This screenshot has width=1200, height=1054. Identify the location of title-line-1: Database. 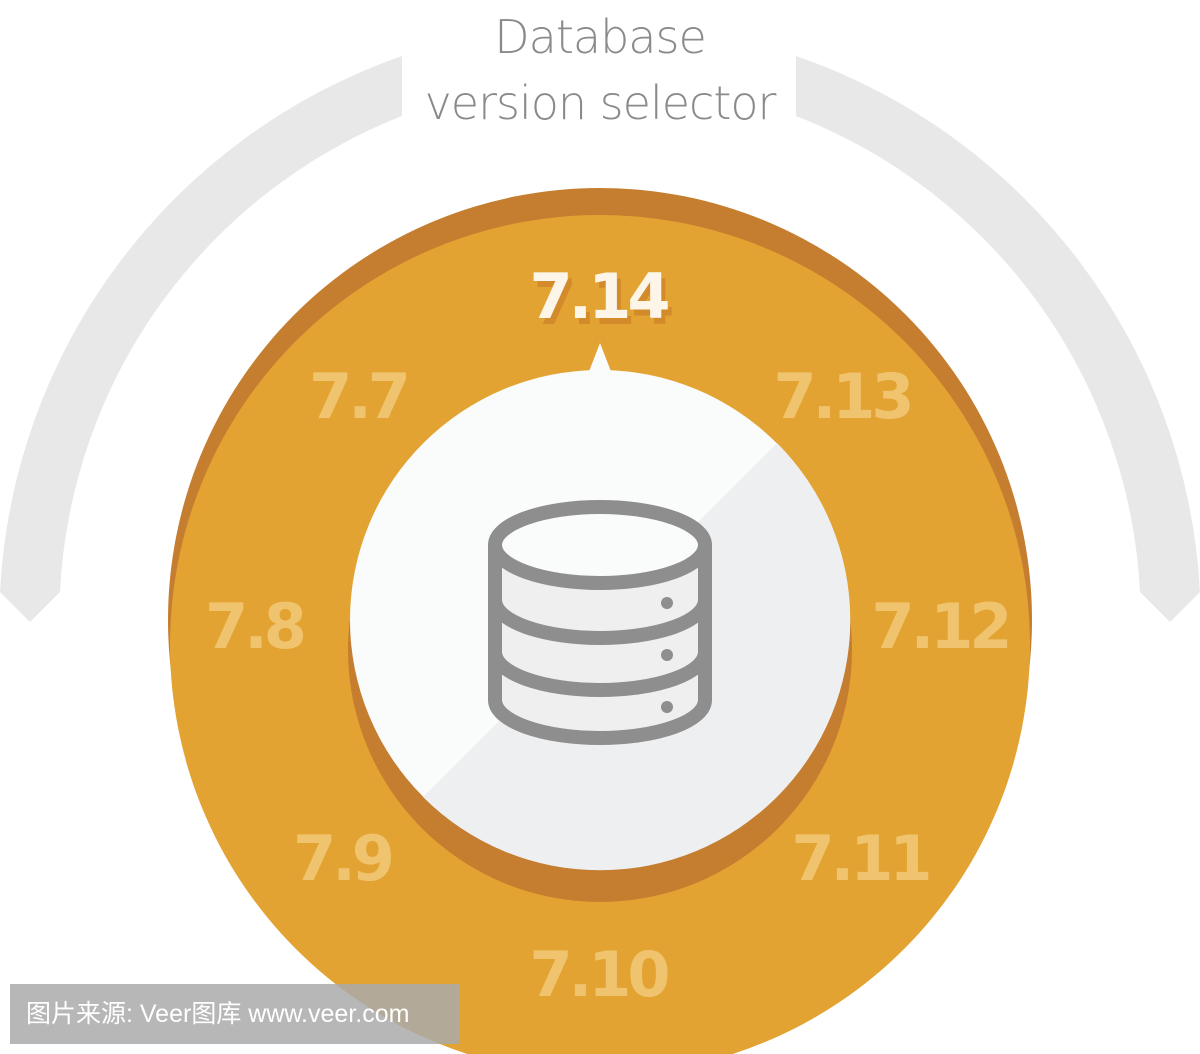
(600, 37).